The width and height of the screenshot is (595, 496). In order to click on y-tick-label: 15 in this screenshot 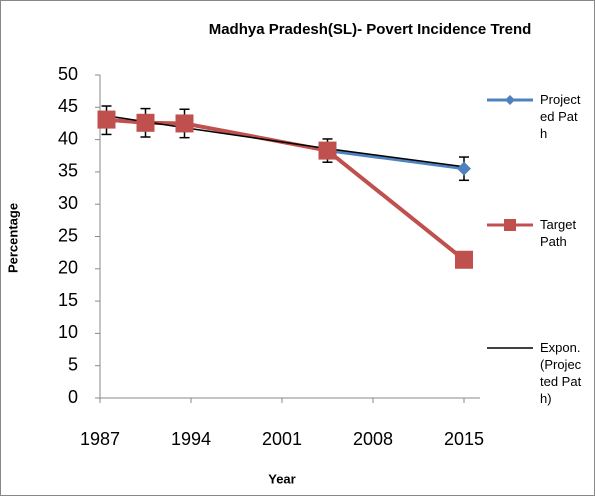, I will do `click(68, 300)`.